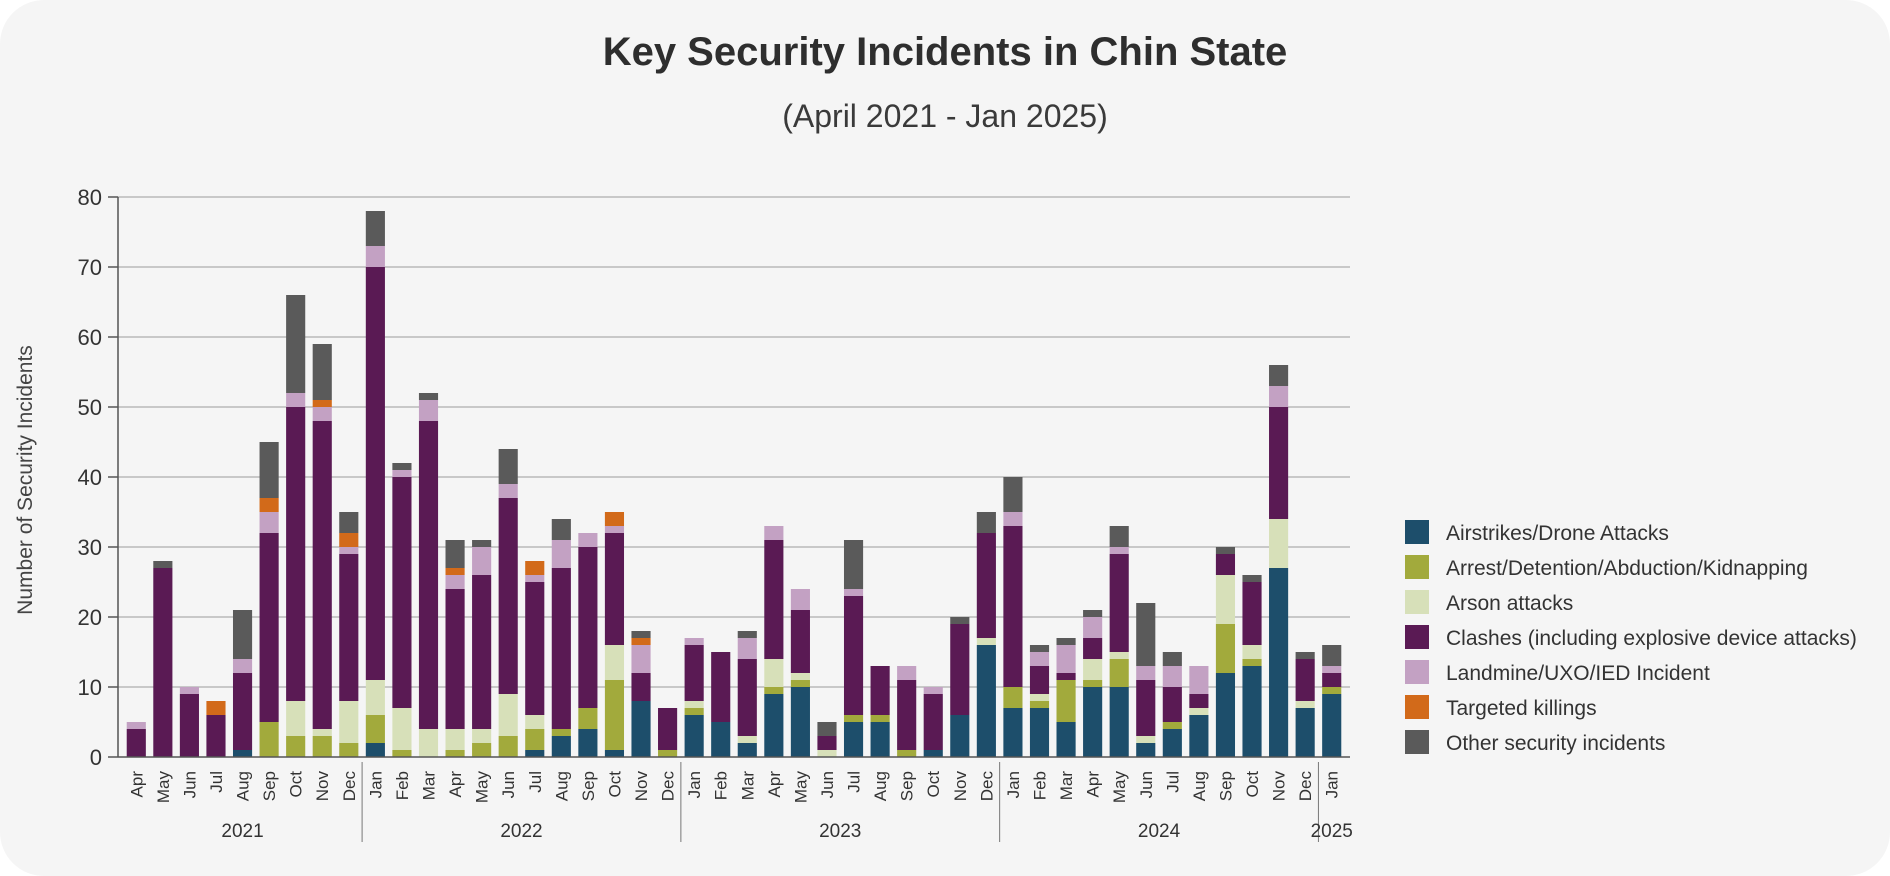  Describe the element at coordinates (163, 787) in the screenshot. I see `x-tick-label: May` at that location.